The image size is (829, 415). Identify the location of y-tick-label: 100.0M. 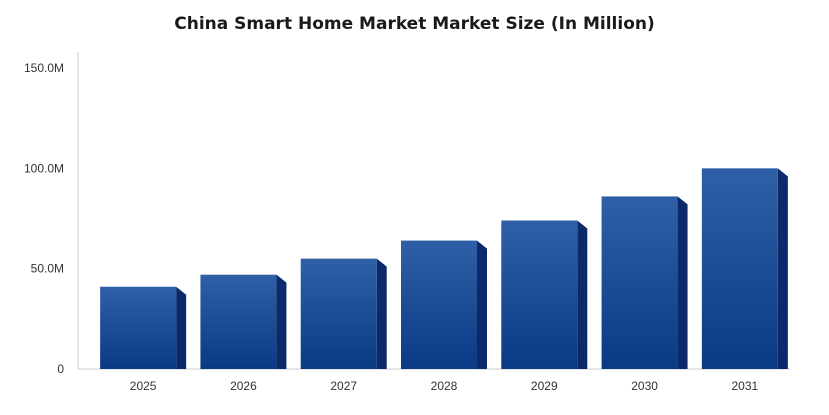
(44, 168).